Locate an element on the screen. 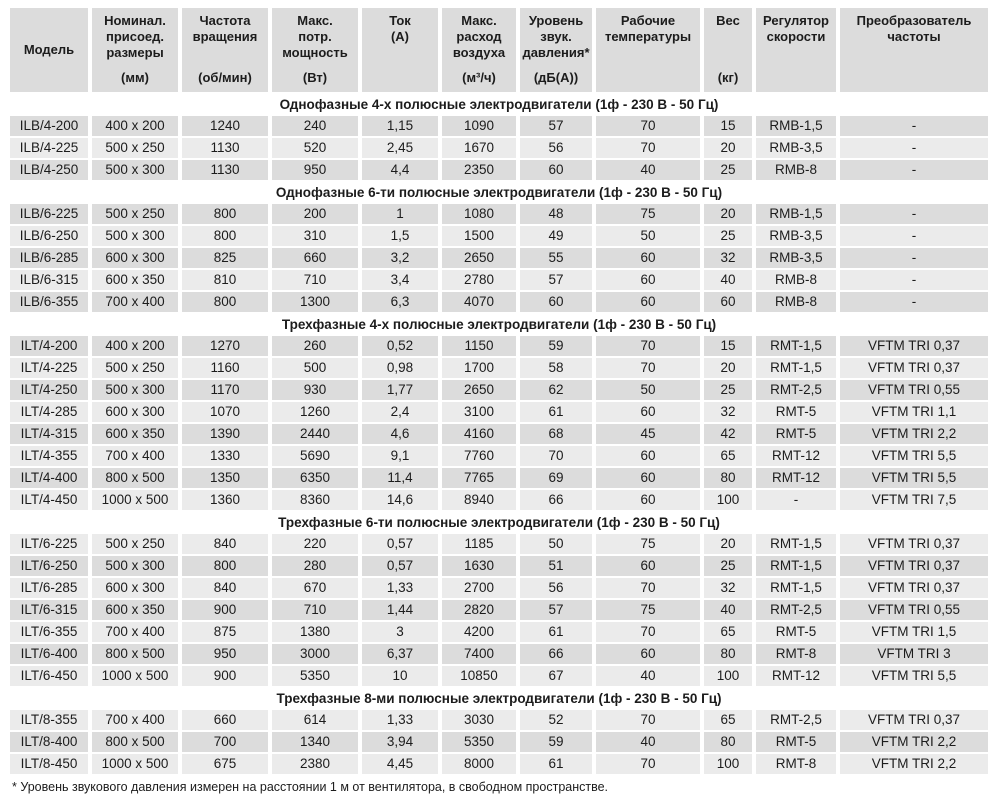 This screenshot has width=1000, height=800. table-cell: 310 is located at coordinates (315, 236).